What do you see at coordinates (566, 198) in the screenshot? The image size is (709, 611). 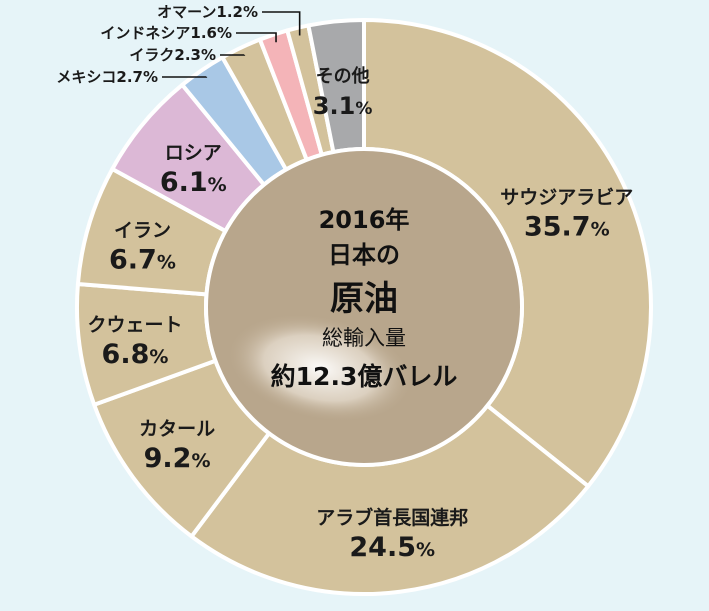 I see `slice-label-0: サウジアラビア` at bounding box center [566, 198].